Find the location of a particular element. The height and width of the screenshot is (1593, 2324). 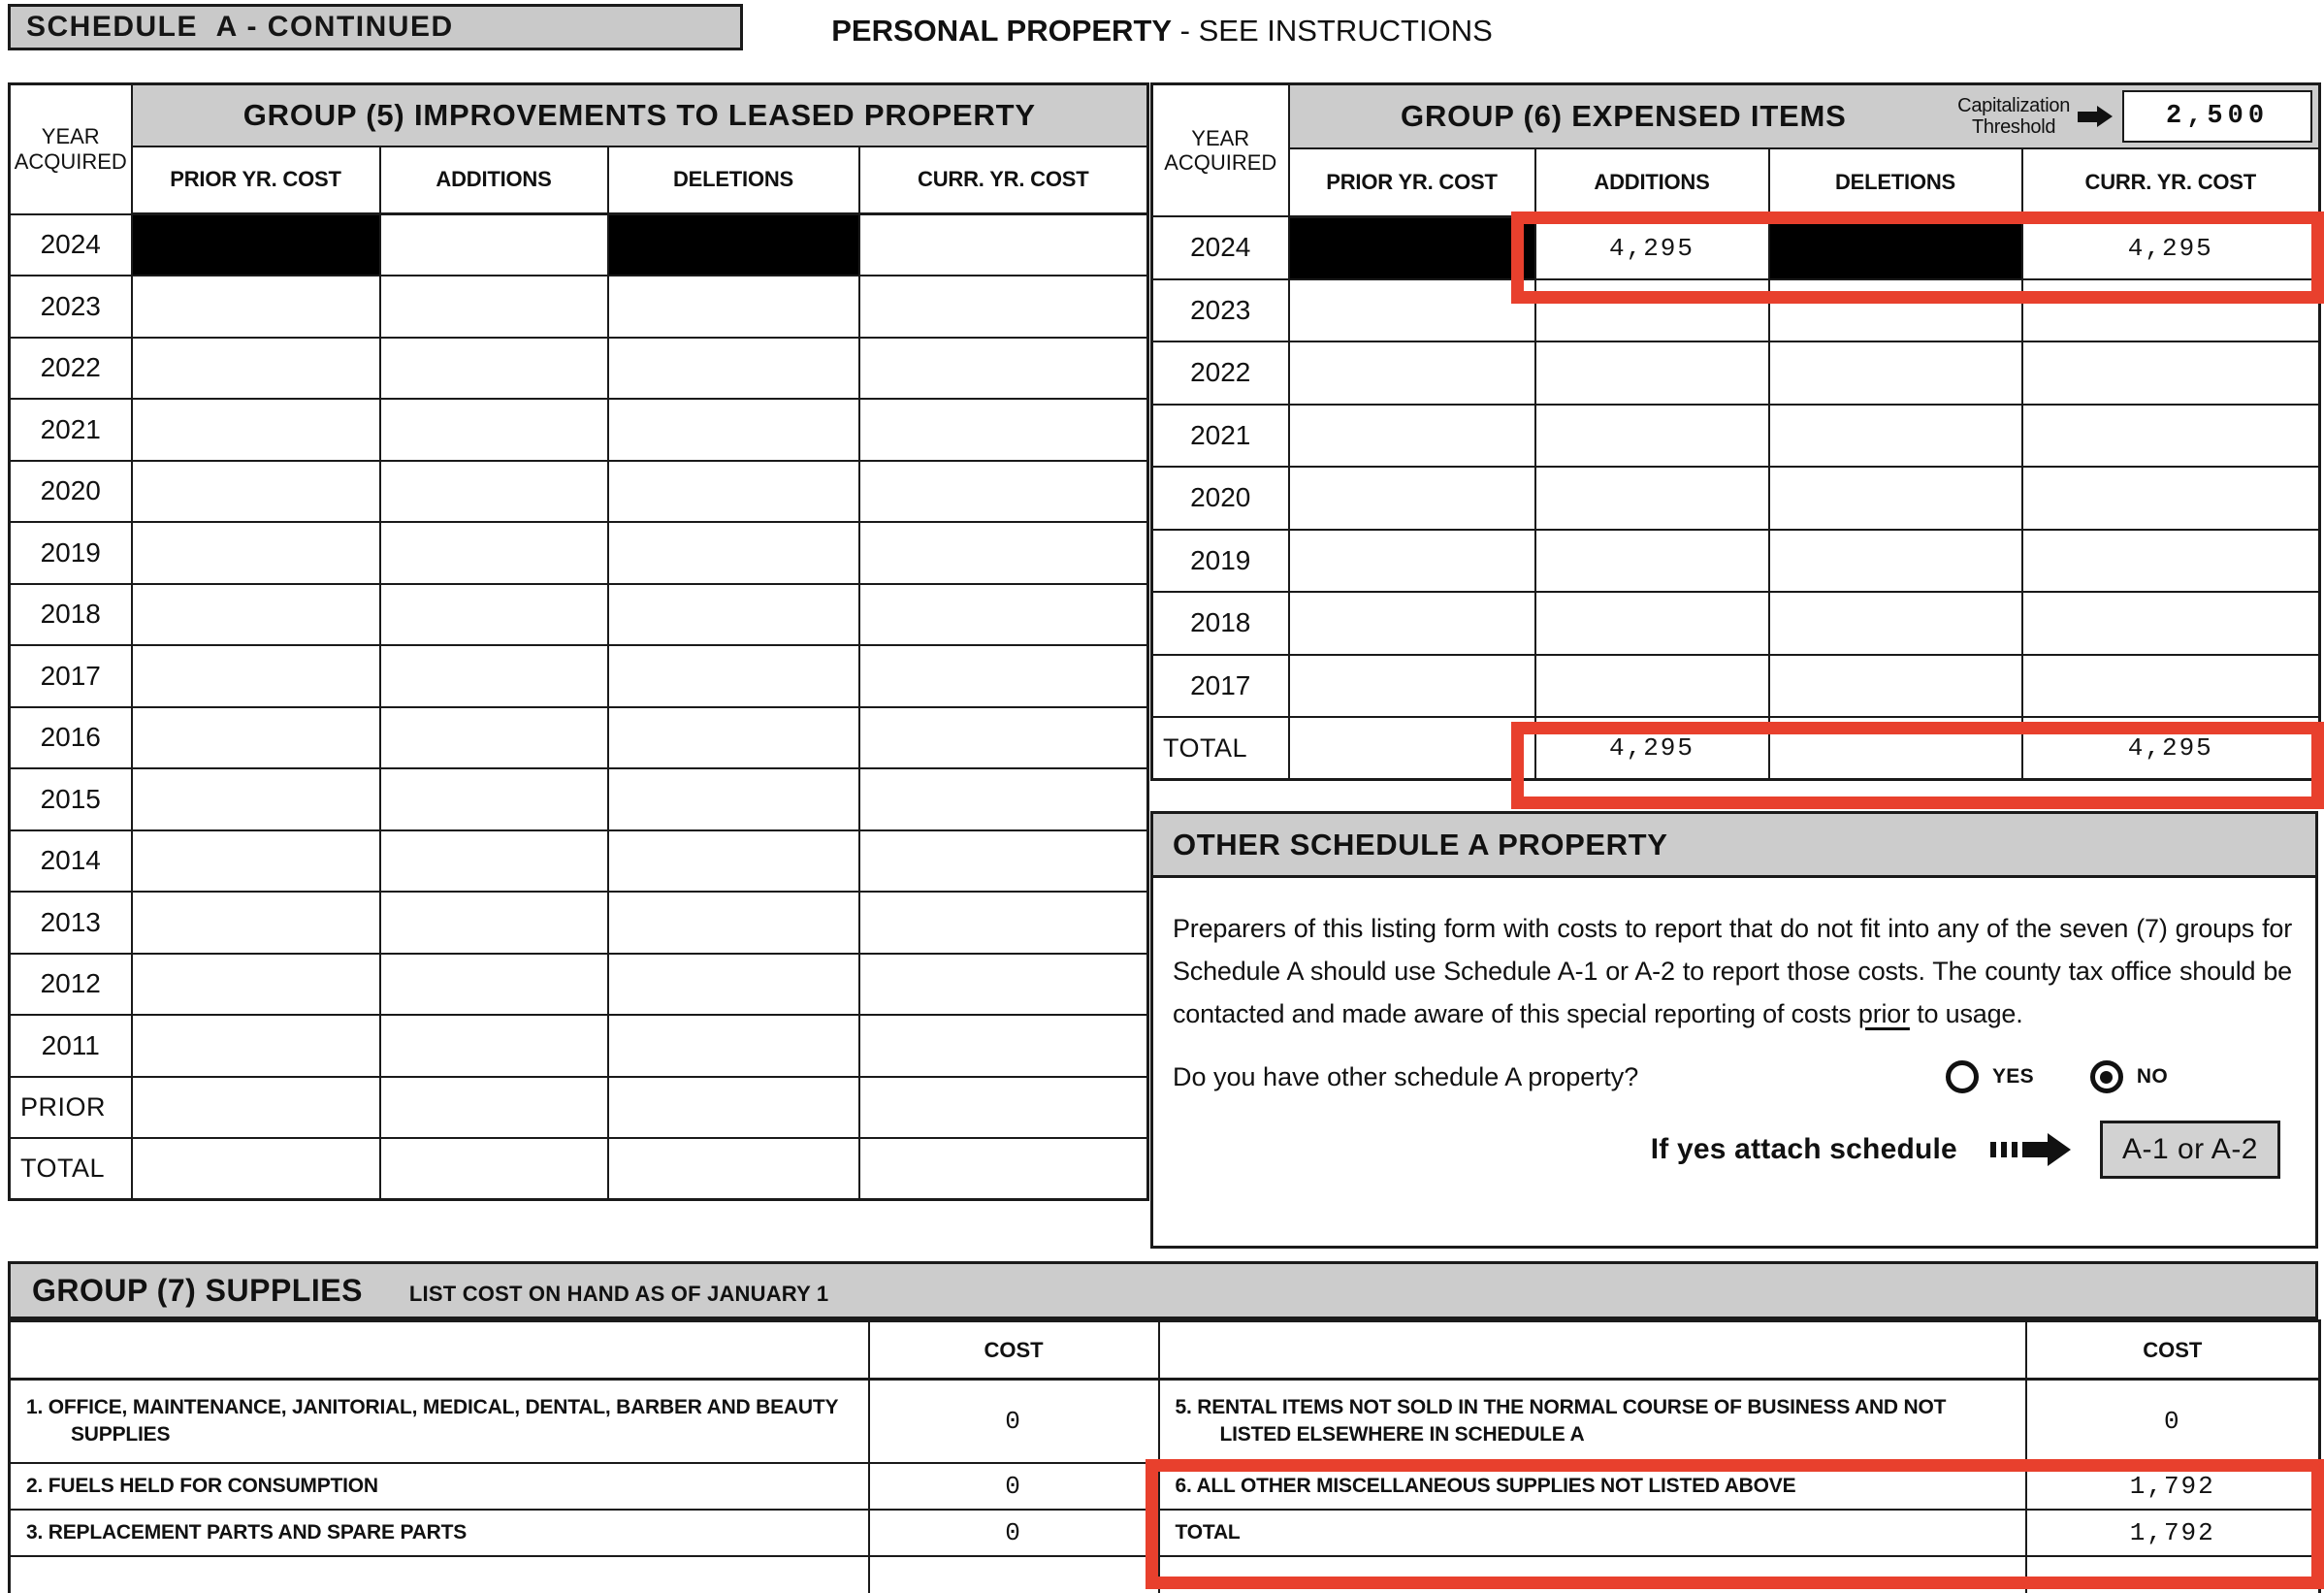

g6-2020-curr-yr-cost is located at coordinates (2170, 499).